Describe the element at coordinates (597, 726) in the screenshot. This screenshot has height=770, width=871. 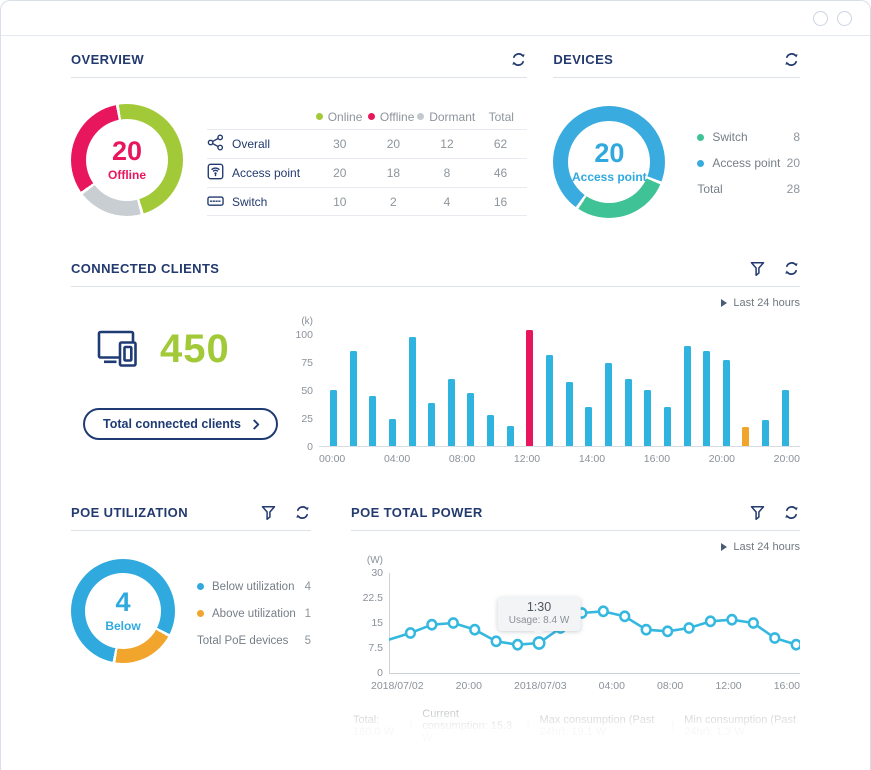
I see `power-stat: Max consumption (Past 24hr): 19.1 W` at that location.